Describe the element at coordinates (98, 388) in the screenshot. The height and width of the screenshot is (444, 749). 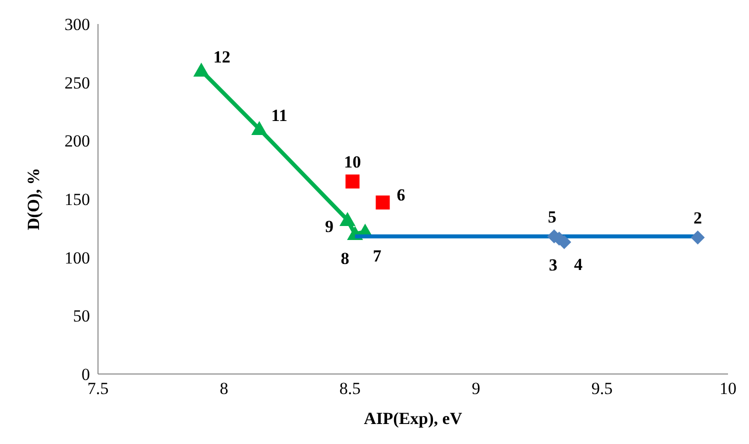
I see `x-tick-label: 7.5` at that location.